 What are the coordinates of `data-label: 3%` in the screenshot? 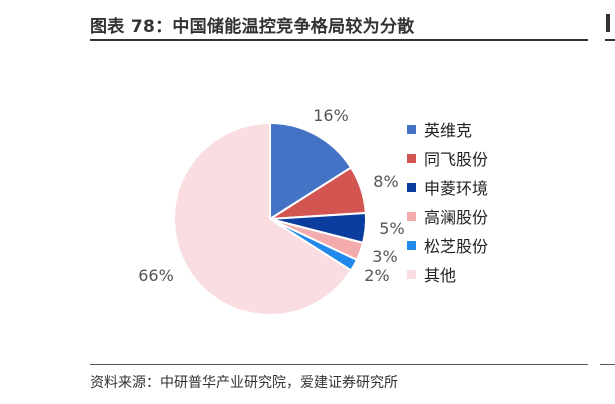 It's located at (384, 256).